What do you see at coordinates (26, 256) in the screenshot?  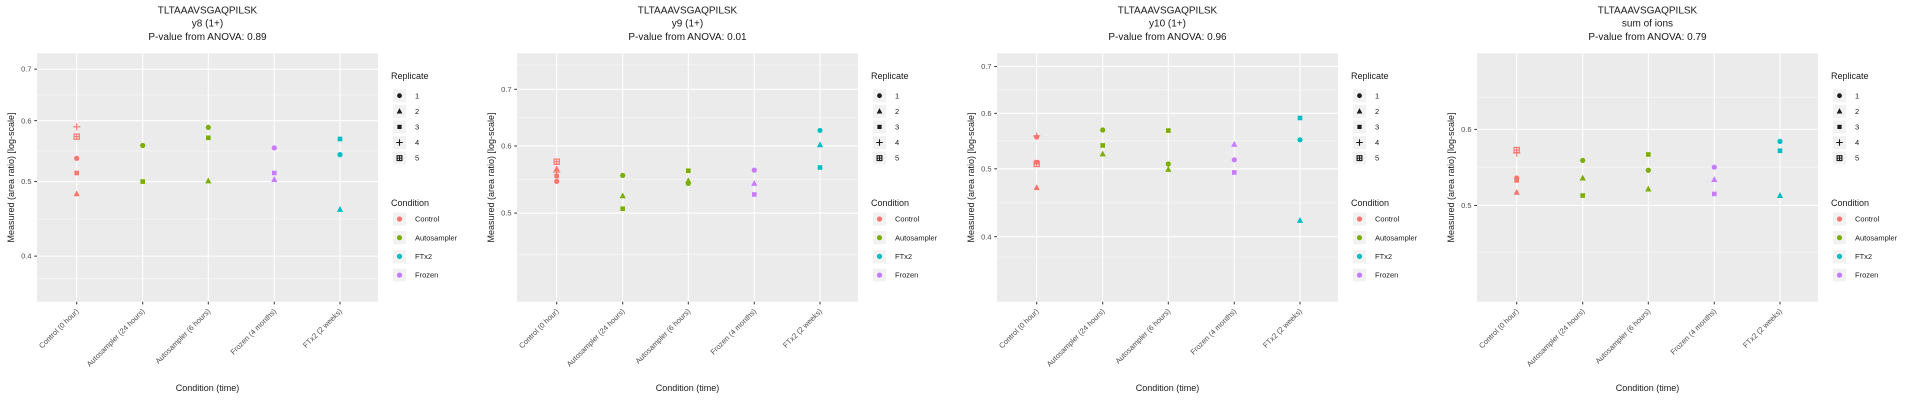 I see `y-tick-label: 0.4` at bounding box center [26, 256].